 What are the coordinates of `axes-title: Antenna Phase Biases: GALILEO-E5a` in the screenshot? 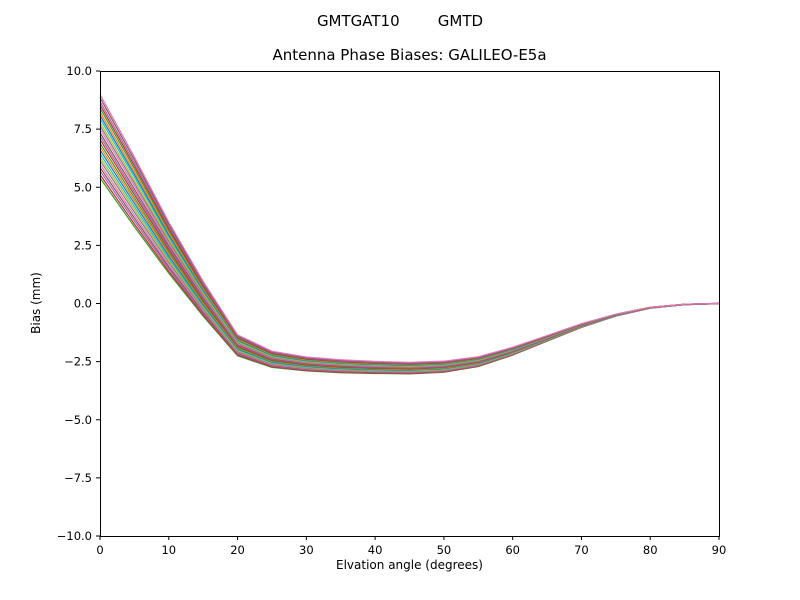 It's located at (409, 55).